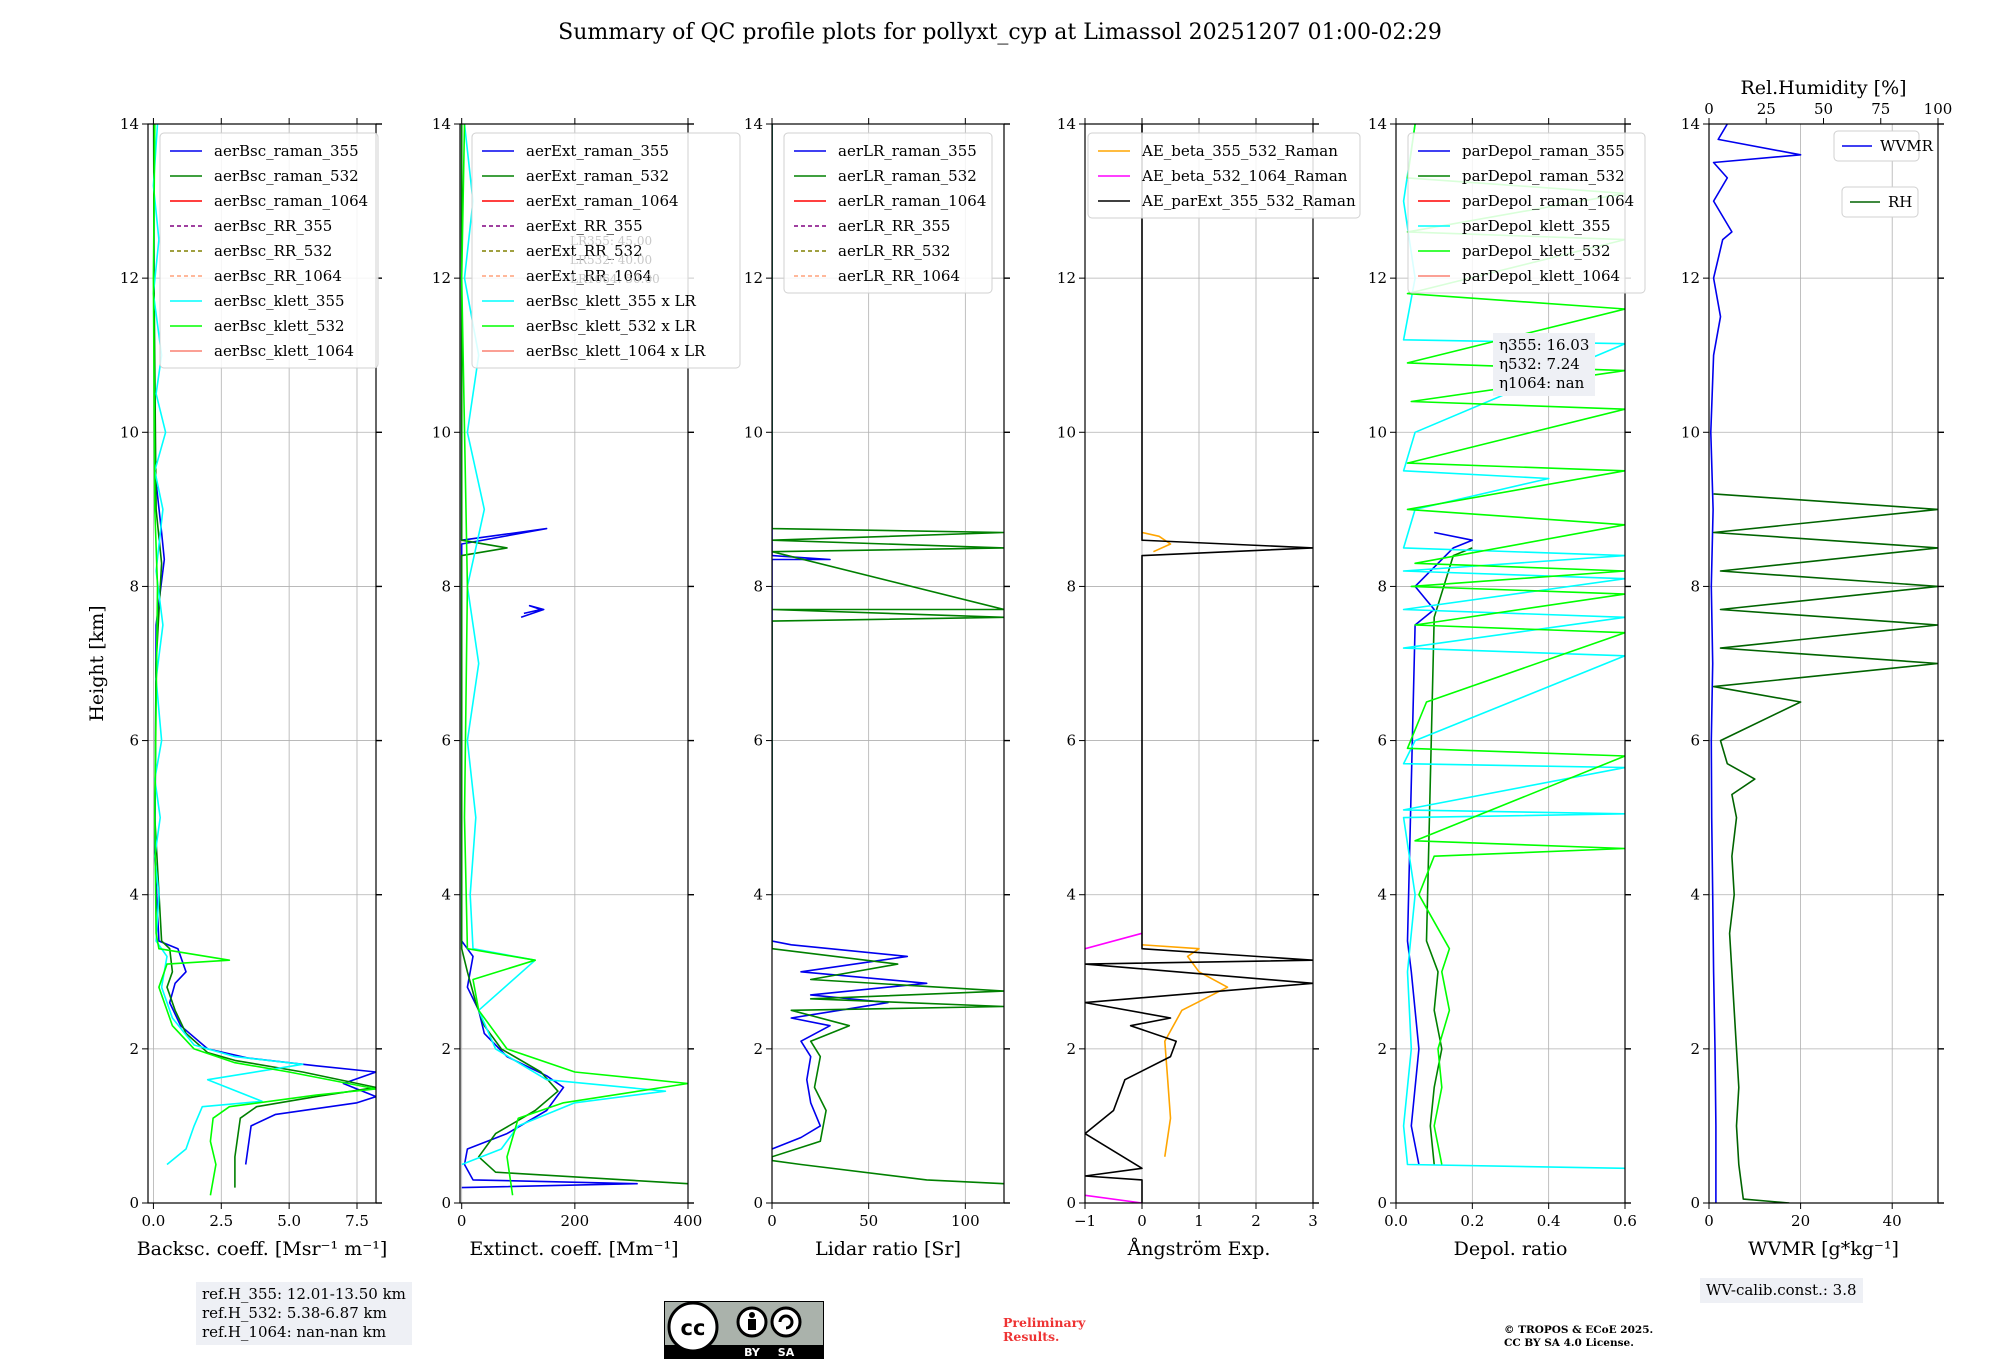  Describe the element at coordinates (688, 1221) in the screenshot. I see `x-tick-label: 400` at that location.